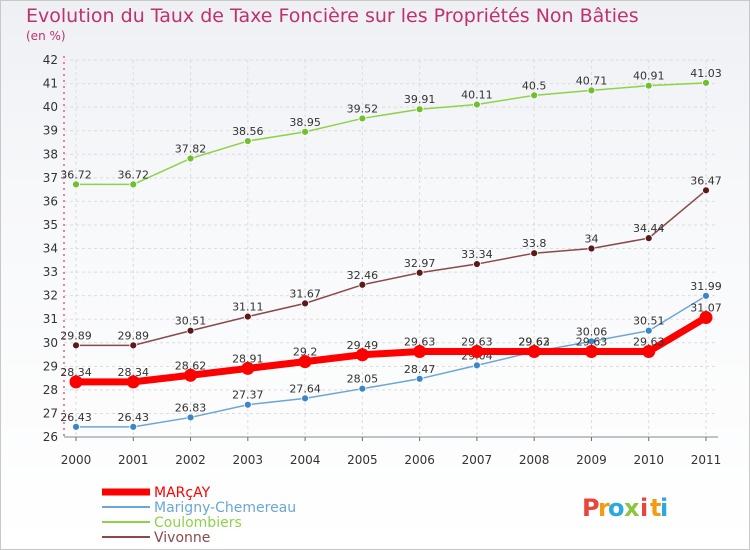 The width and height of the screenshot is (750, 550). What do you see at coordinates (225, 508) in the screenshot?
I see `legend-label: Marigny-Chemereau` at bounding box center [225, 508].